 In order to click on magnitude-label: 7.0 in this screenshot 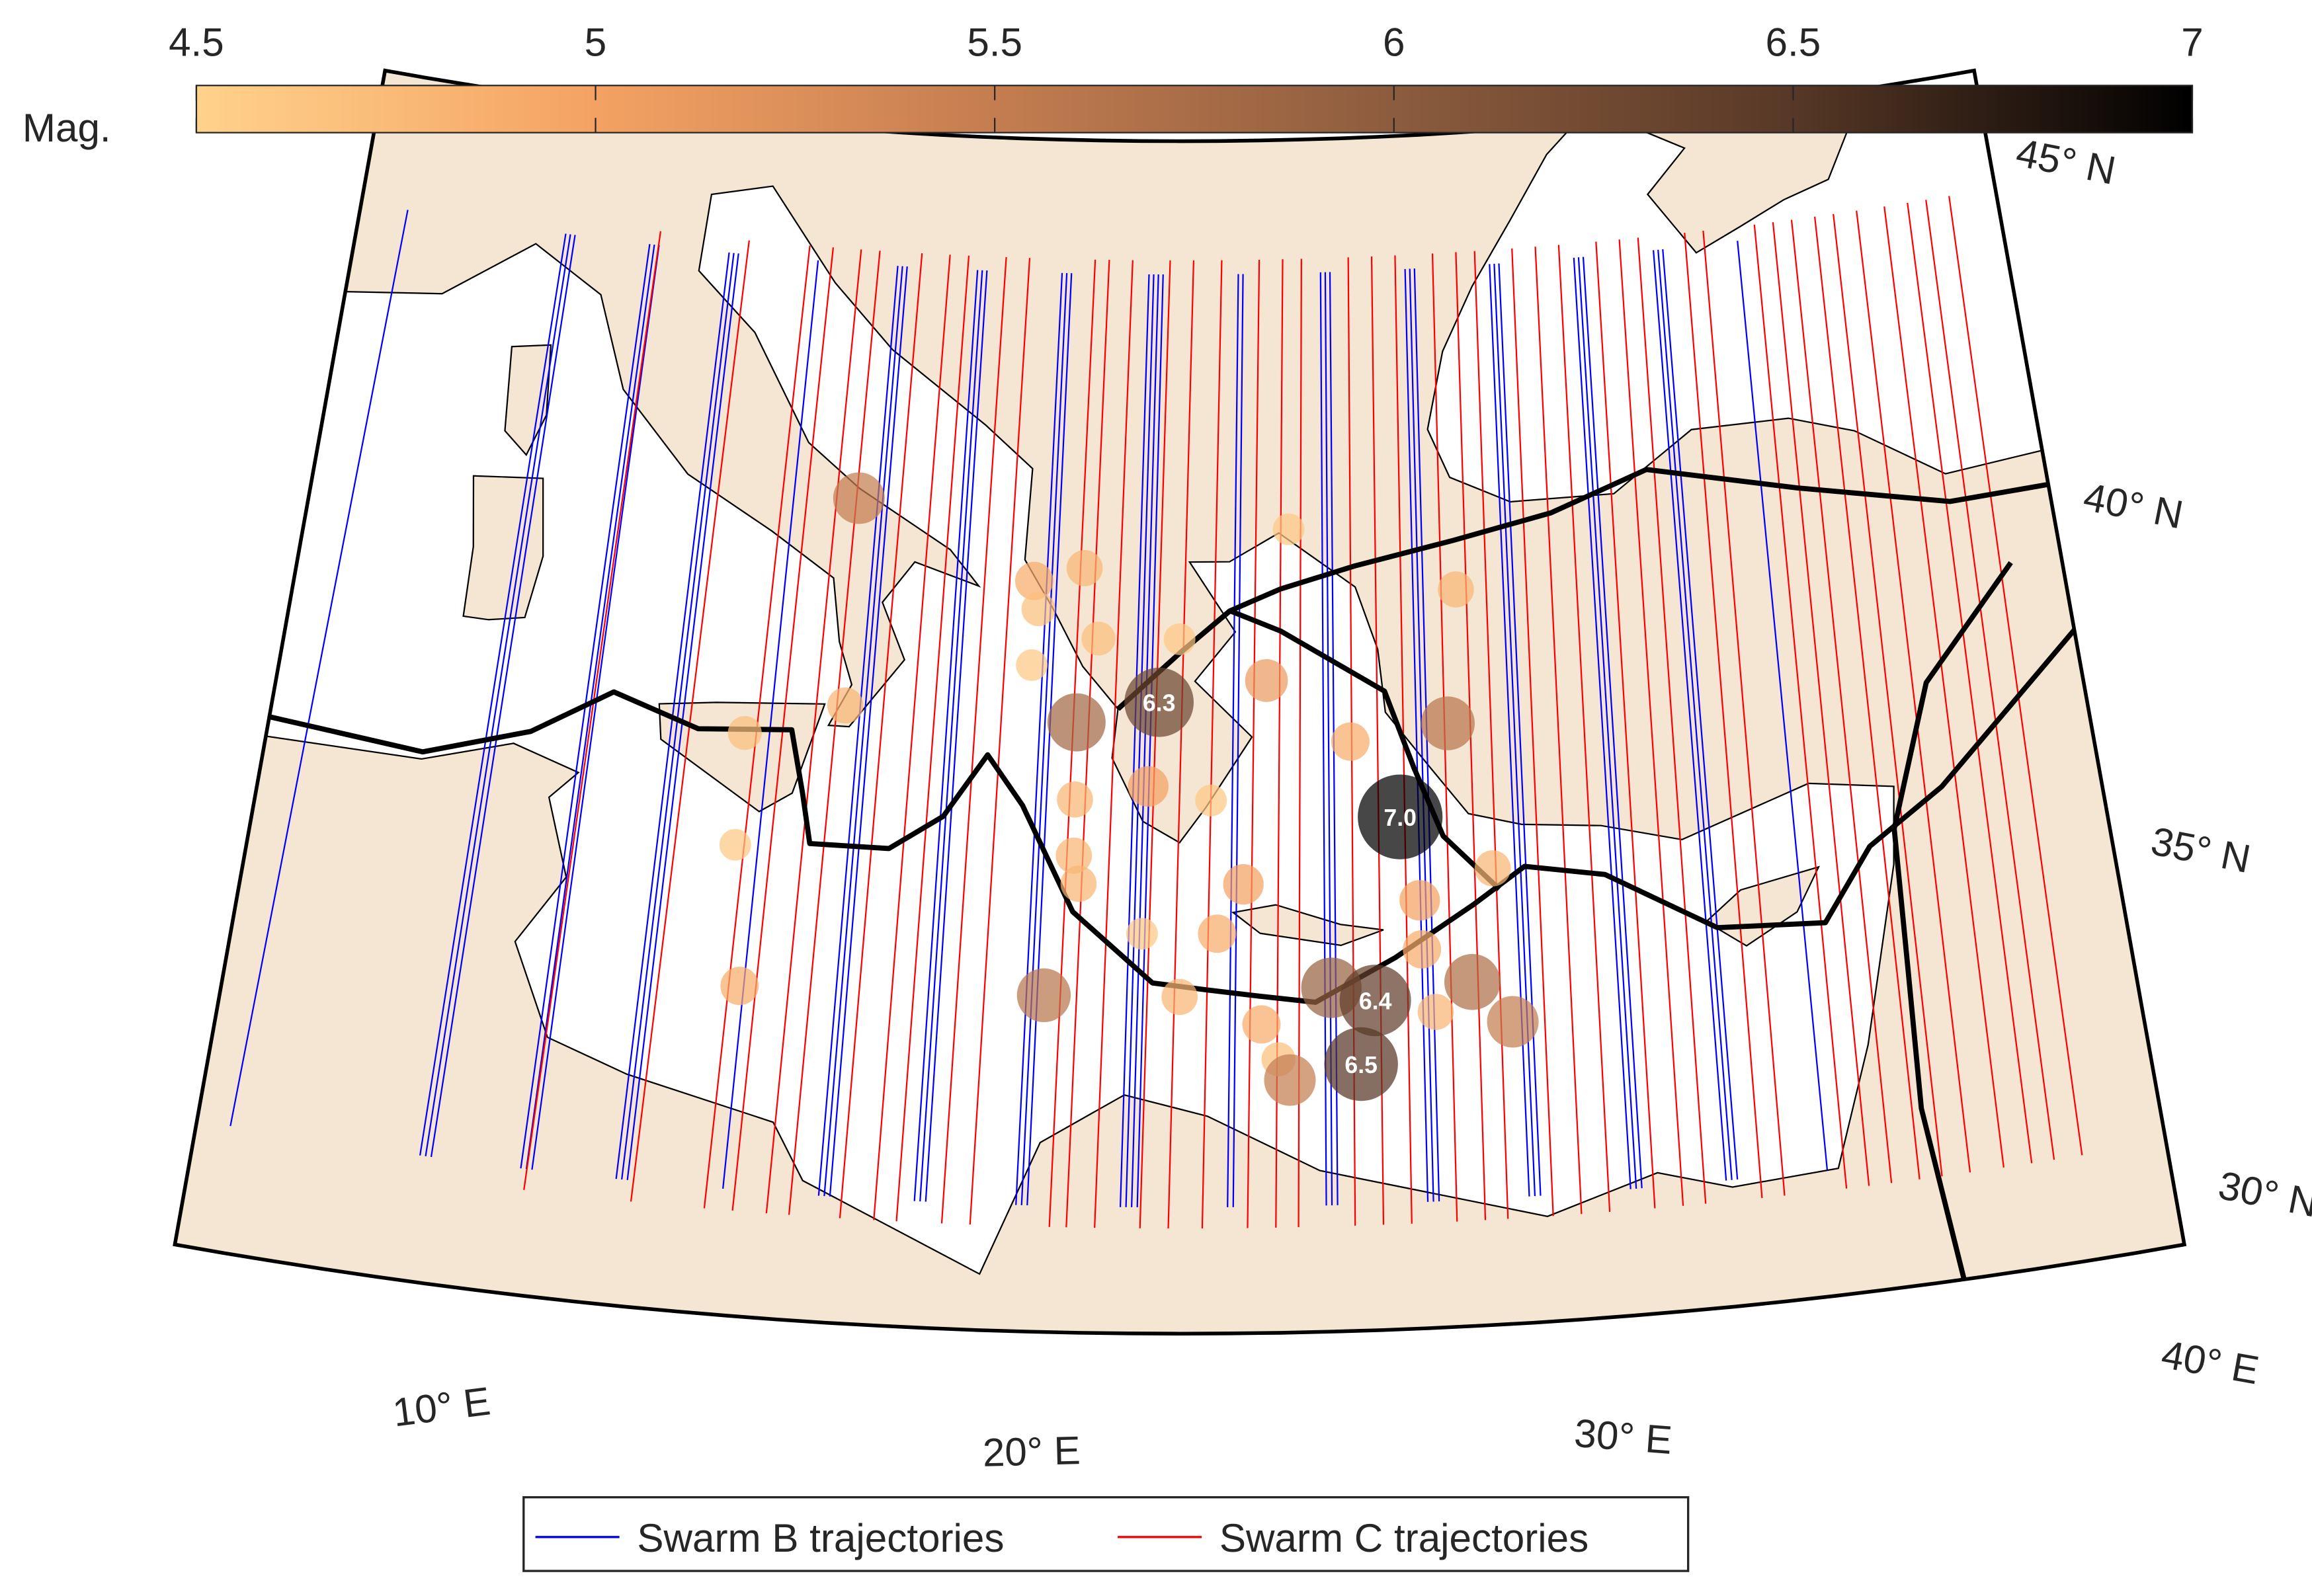, I will do `click(1400, 818)`.